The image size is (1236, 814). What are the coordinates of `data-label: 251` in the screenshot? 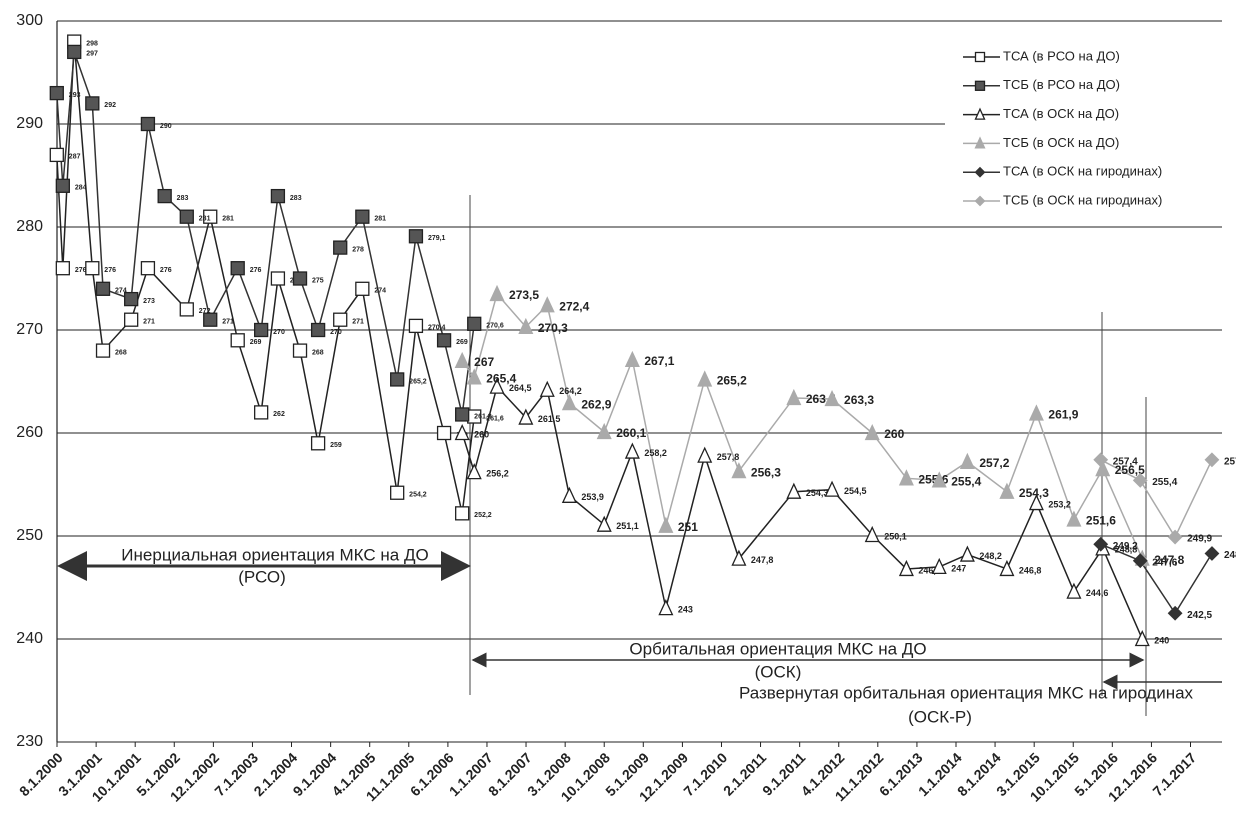 It's located at (688, 527).